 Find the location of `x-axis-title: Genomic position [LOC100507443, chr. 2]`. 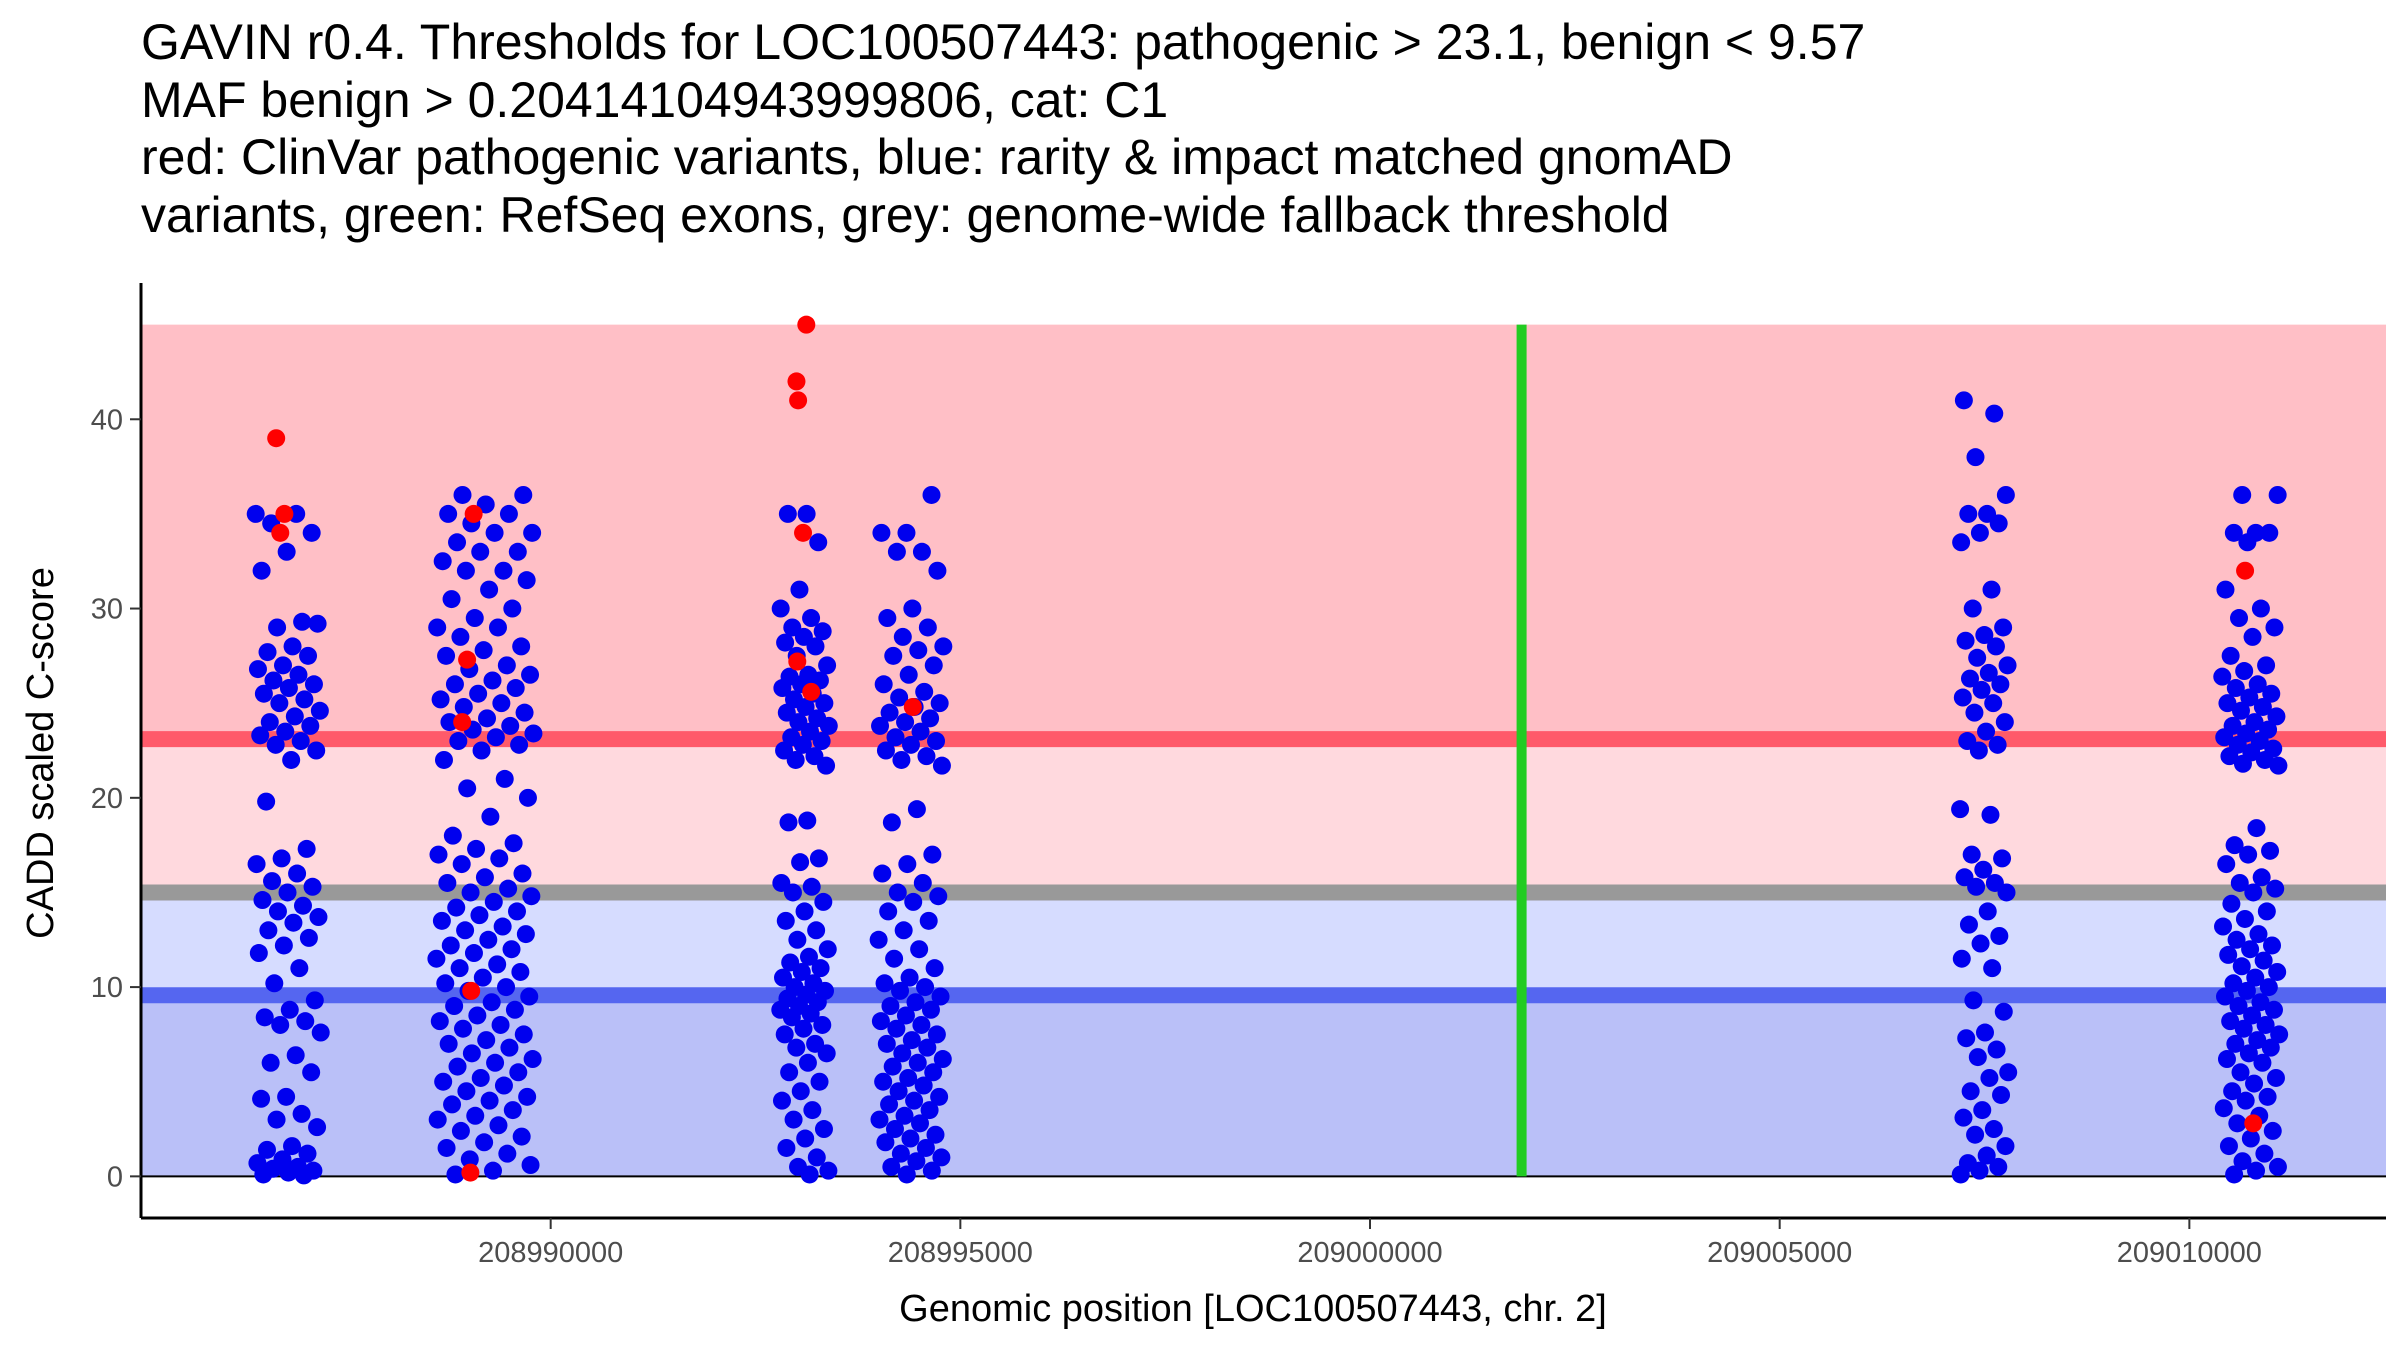

x-axis-title: Genomic position [LOC100507443, chr. 2] is located at coordinates (1253, 1309).